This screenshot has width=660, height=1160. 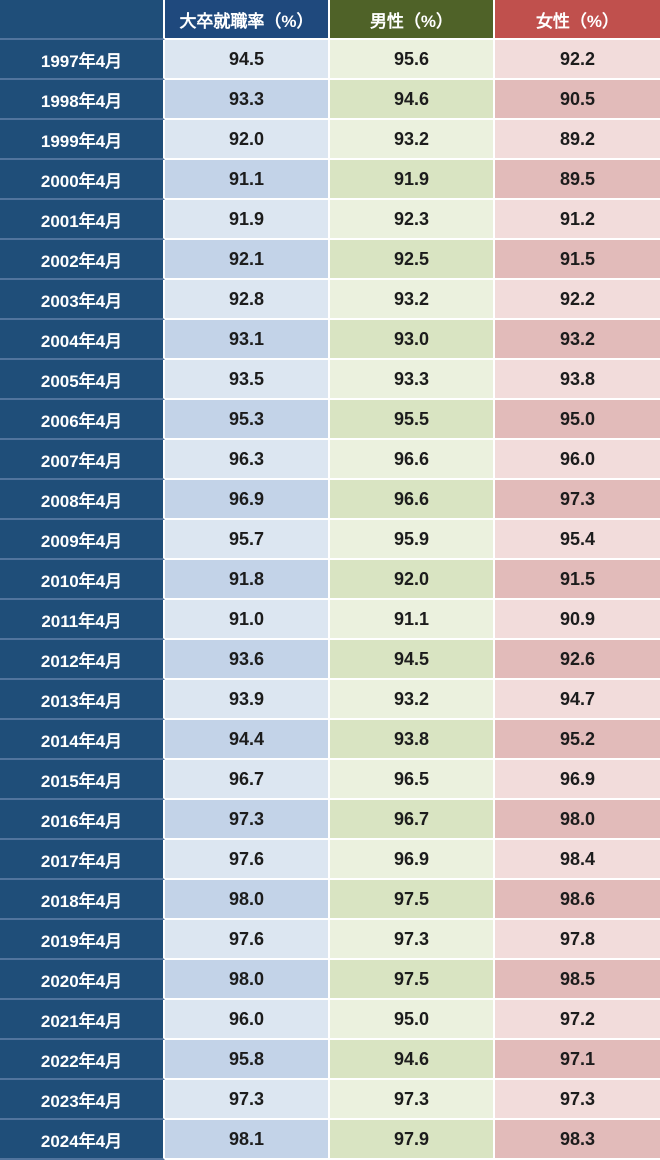 I want to click on table-row: 1999年4月 92.0 93.2 89.2, so click(x=330, y=140).